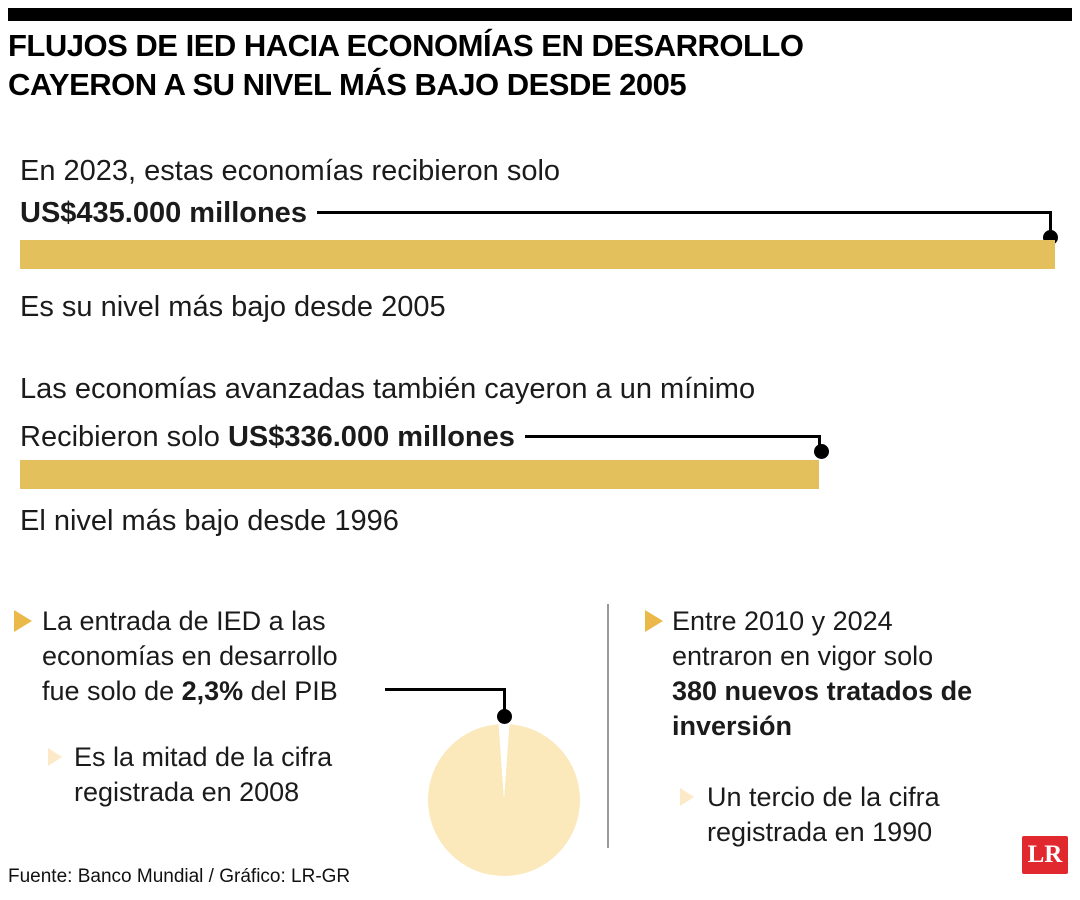 The height and width of the screenshot is (900, 1080). I want to click on treaties-value: 380 nuevos tratados de inversión, so click(822, 708).